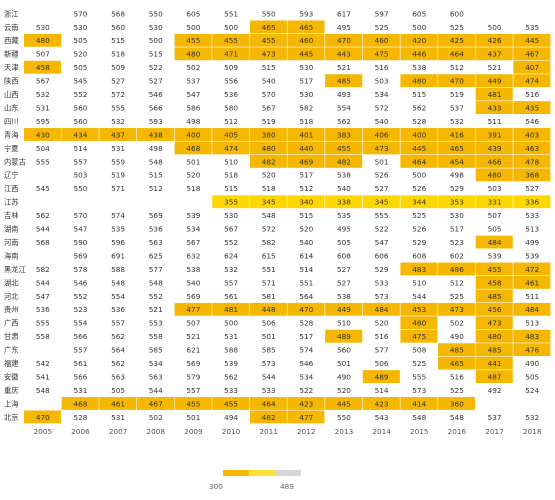 The width and height of the screenshot is (555, 500). Describe the element at coordinates (118, 403) in the screenshot. I see `cell-value: 461` at that location.